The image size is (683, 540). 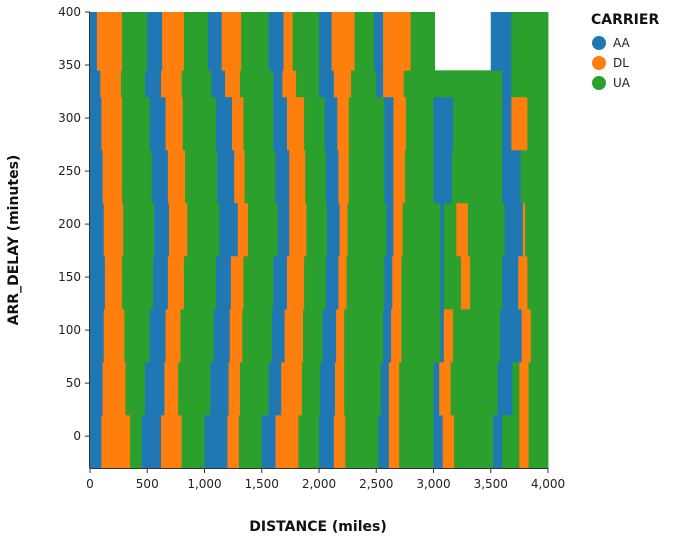 What do you see at coordinates (621, 63) in the screenshot?
I see `legend-label-dl: DL` at bounding box center [621, 63].